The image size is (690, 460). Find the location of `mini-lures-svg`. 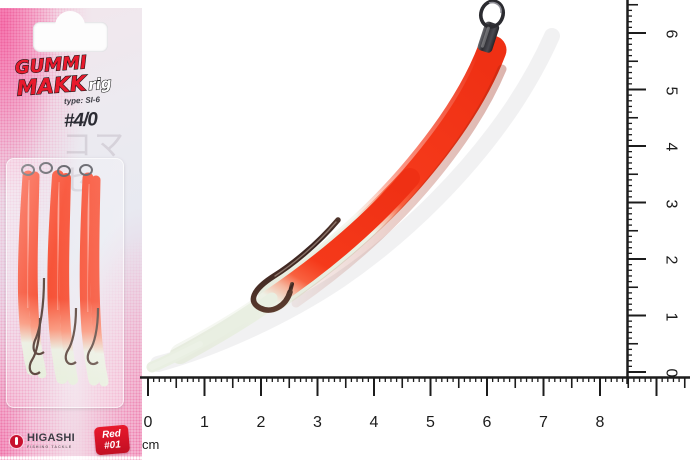

mini-lures-svg is located at coordinates (63, 274).